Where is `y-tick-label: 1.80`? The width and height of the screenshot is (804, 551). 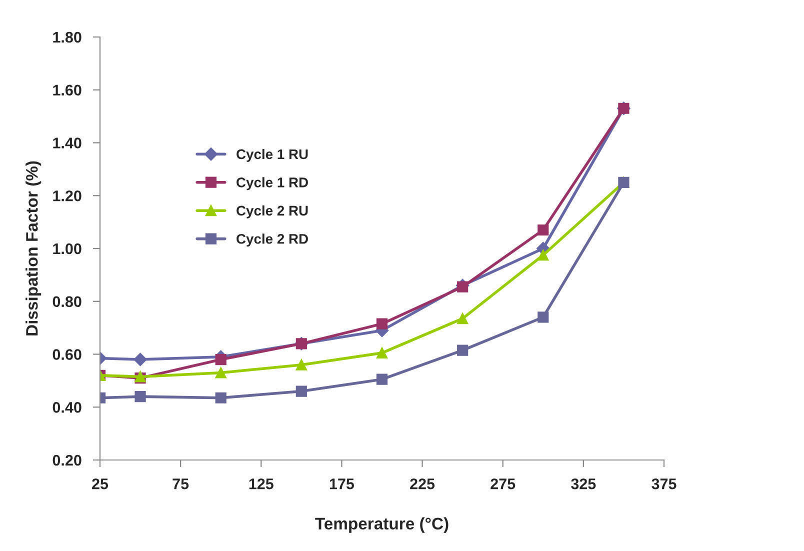 y-tick-label: 1.80 is located at coordinates (67, 37).